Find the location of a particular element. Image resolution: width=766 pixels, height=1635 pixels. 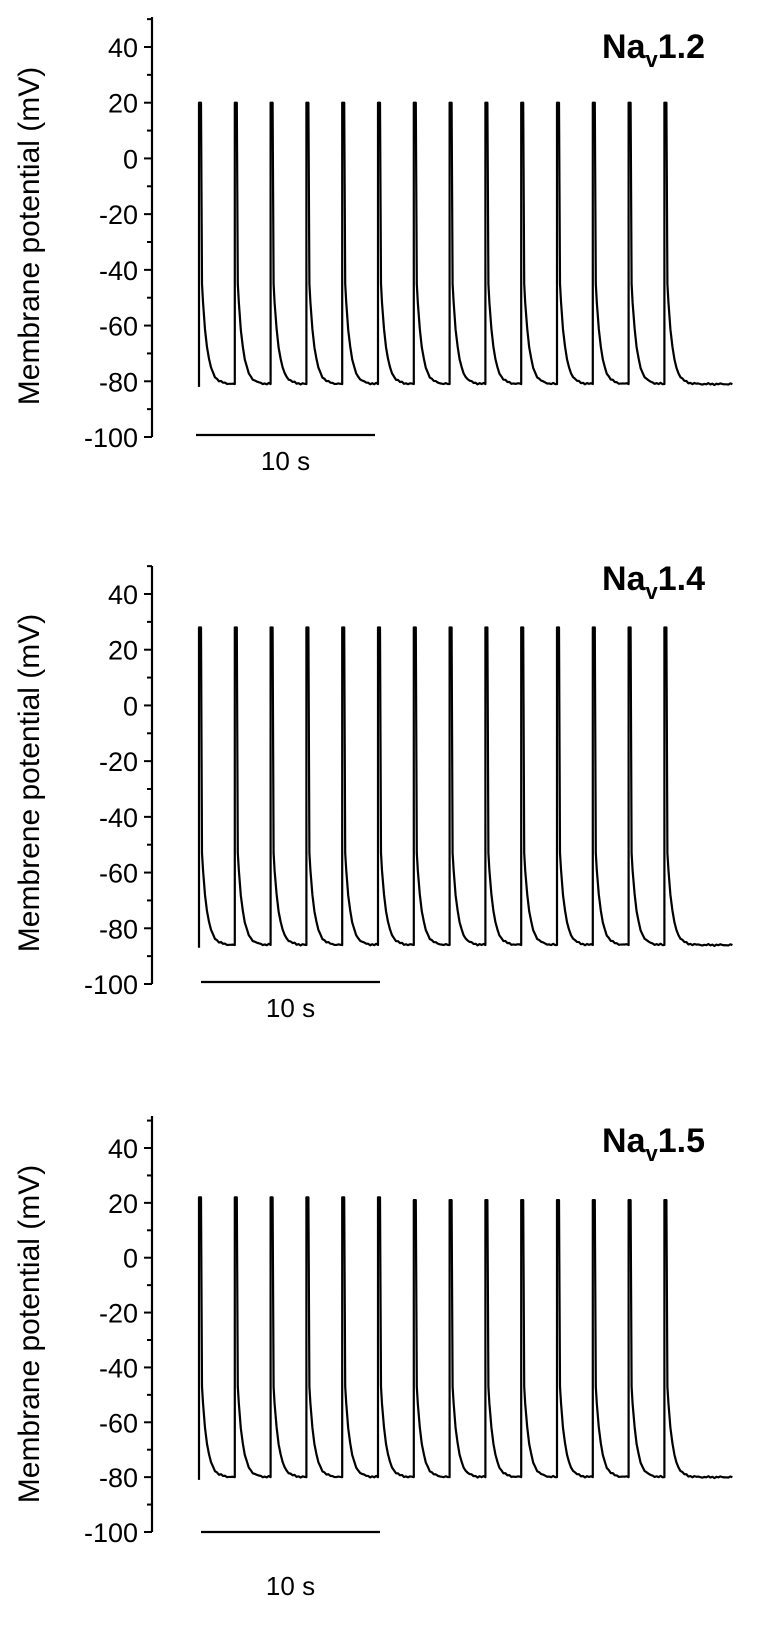

y-axis-label: Membrene potential (mV) is located at coordinates (29, 783).